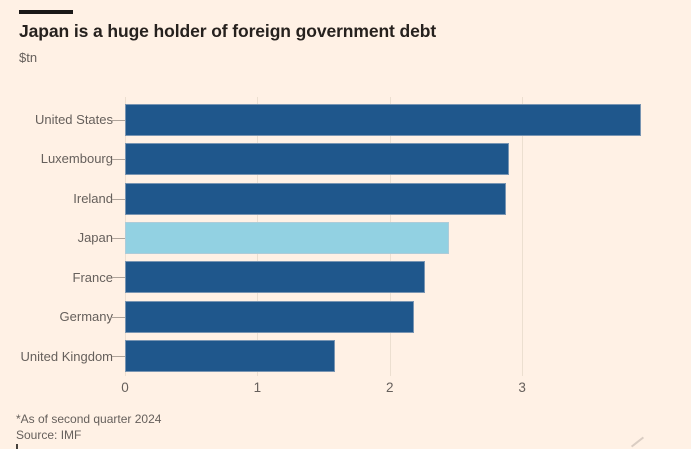 The height and width of the screenshot is (449, 691). What do you see at coordinates (389, 387) in the screenshot?
I see `x-axis-tick-label-2: 2` at bounding box center [389, 387].